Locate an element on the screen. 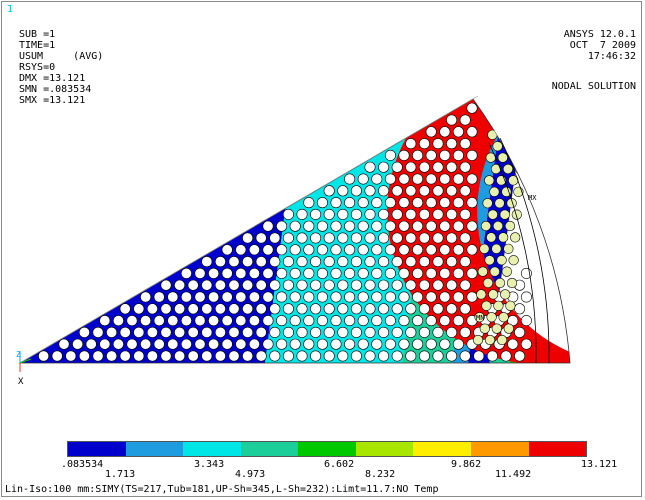 The width and height of the screenshot is (645, 500). min-marker: MN is located at coordinates (480, 318).